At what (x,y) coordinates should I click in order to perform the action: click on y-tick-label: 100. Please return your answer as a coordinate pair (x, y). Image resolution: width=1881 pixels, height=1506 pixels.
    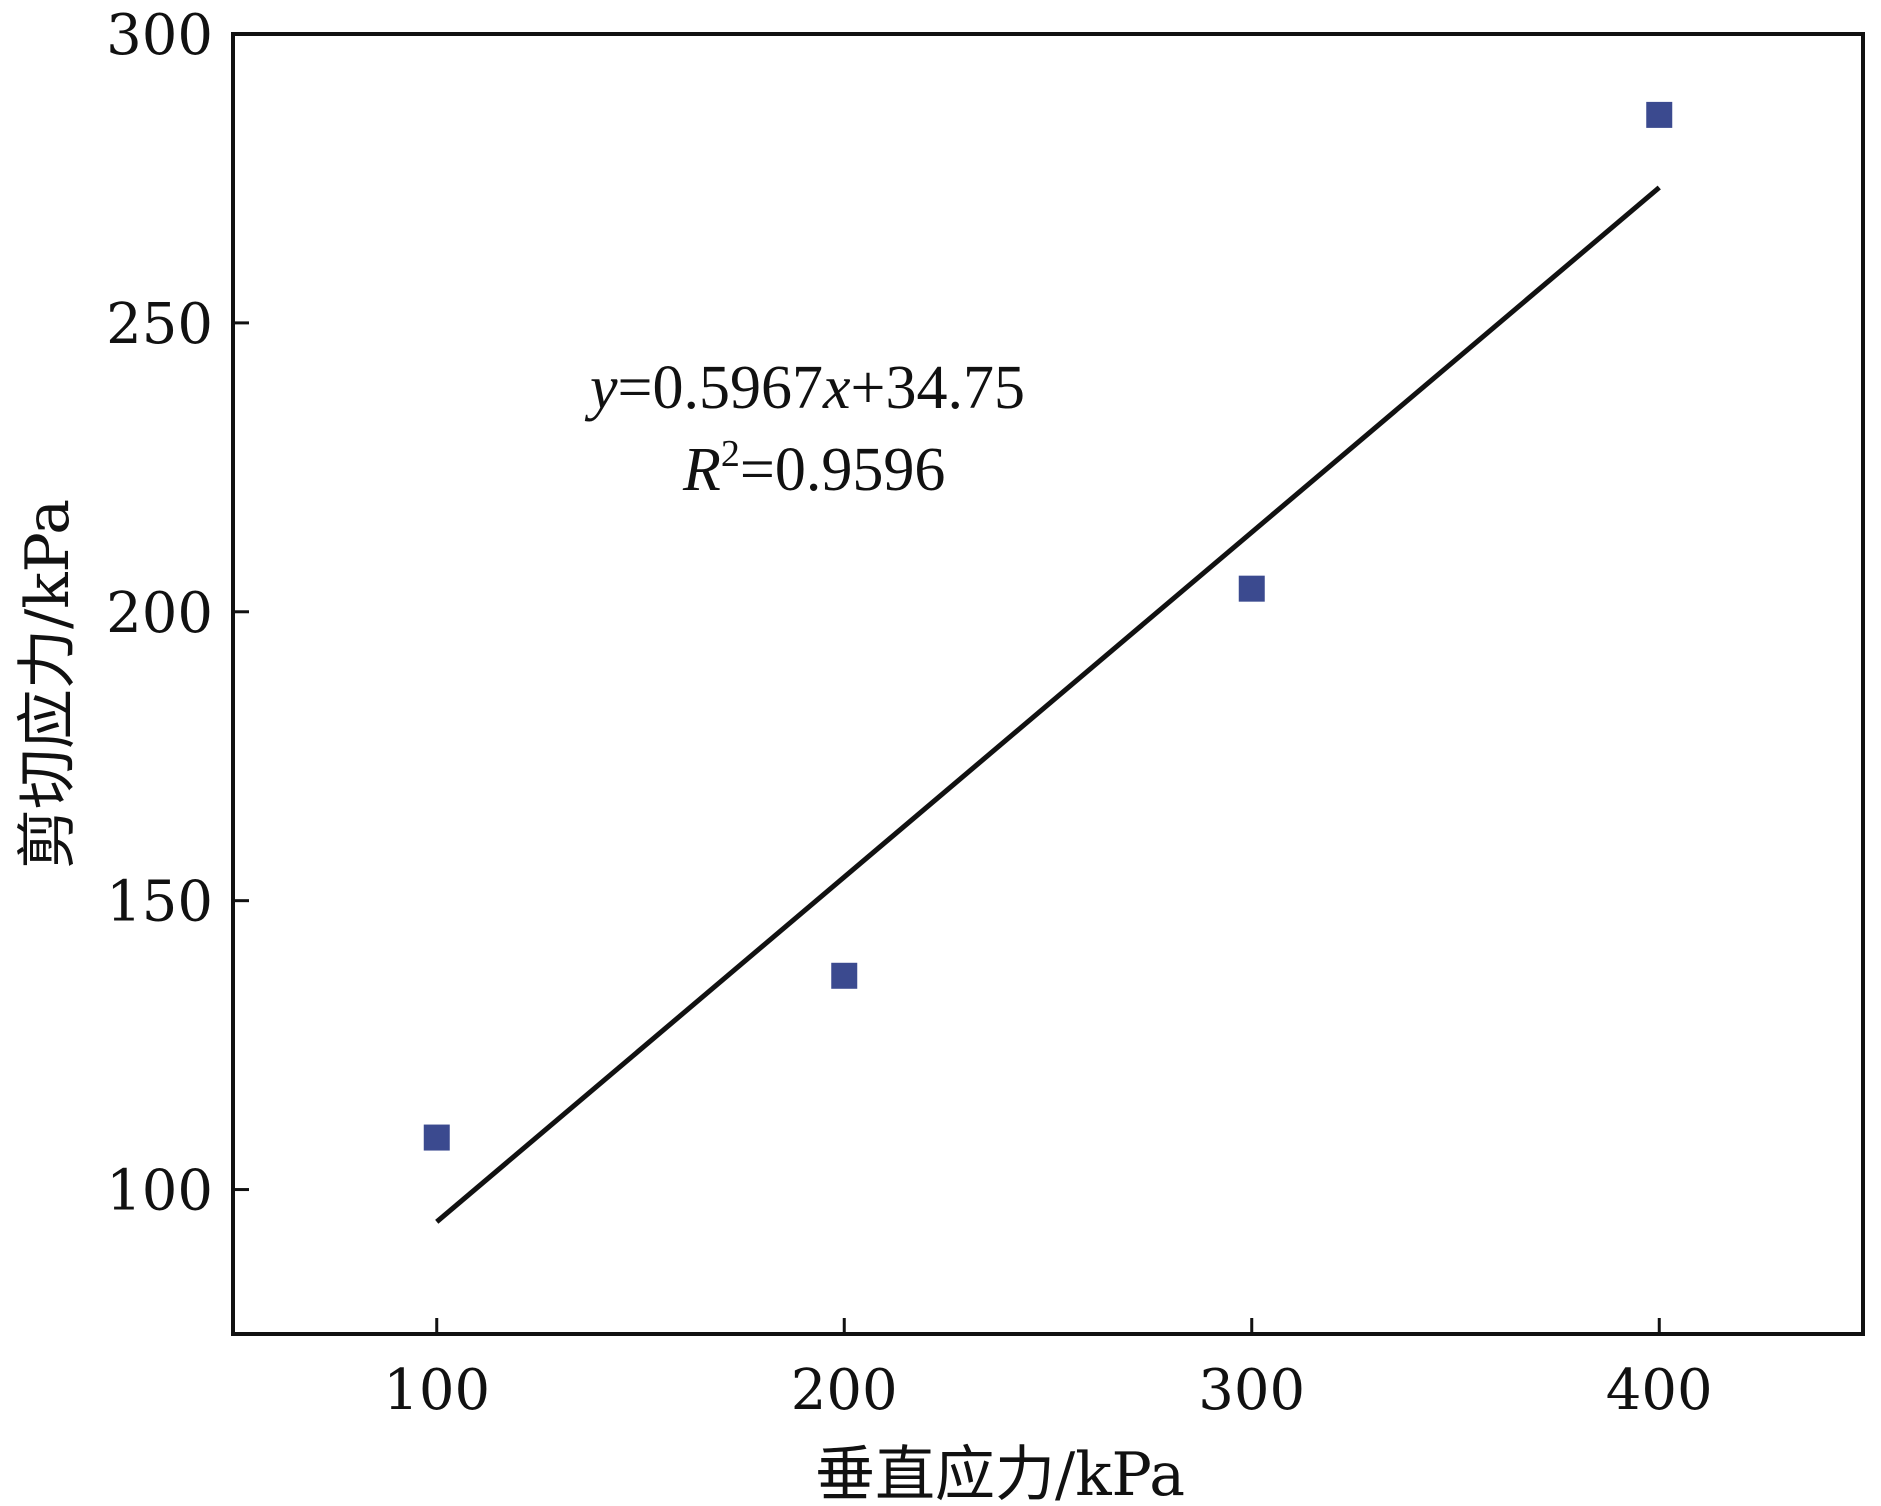
    Looking at the image, I should click on (159, 1191).